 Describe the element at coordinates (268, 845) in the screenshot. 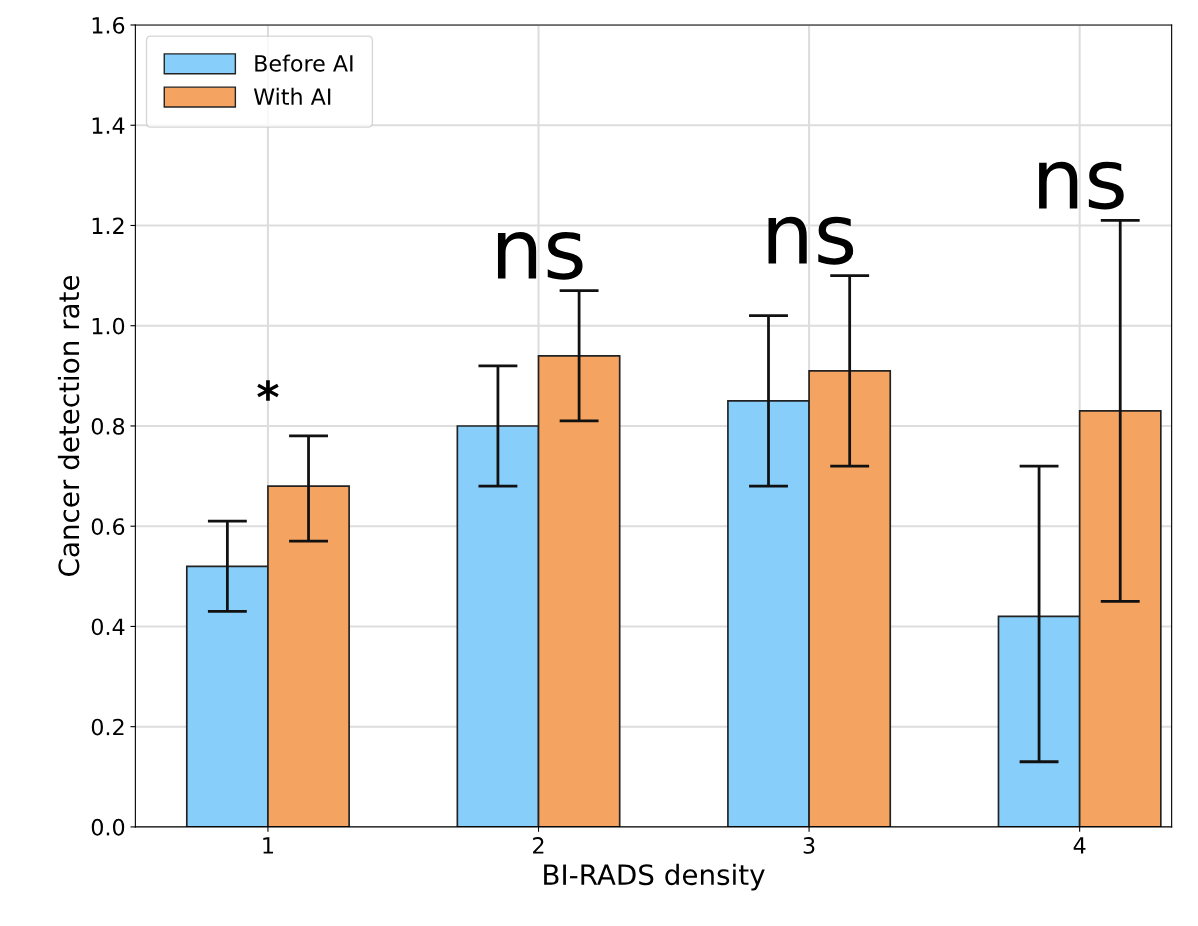

I see `x-tick-label: 1` at that location.